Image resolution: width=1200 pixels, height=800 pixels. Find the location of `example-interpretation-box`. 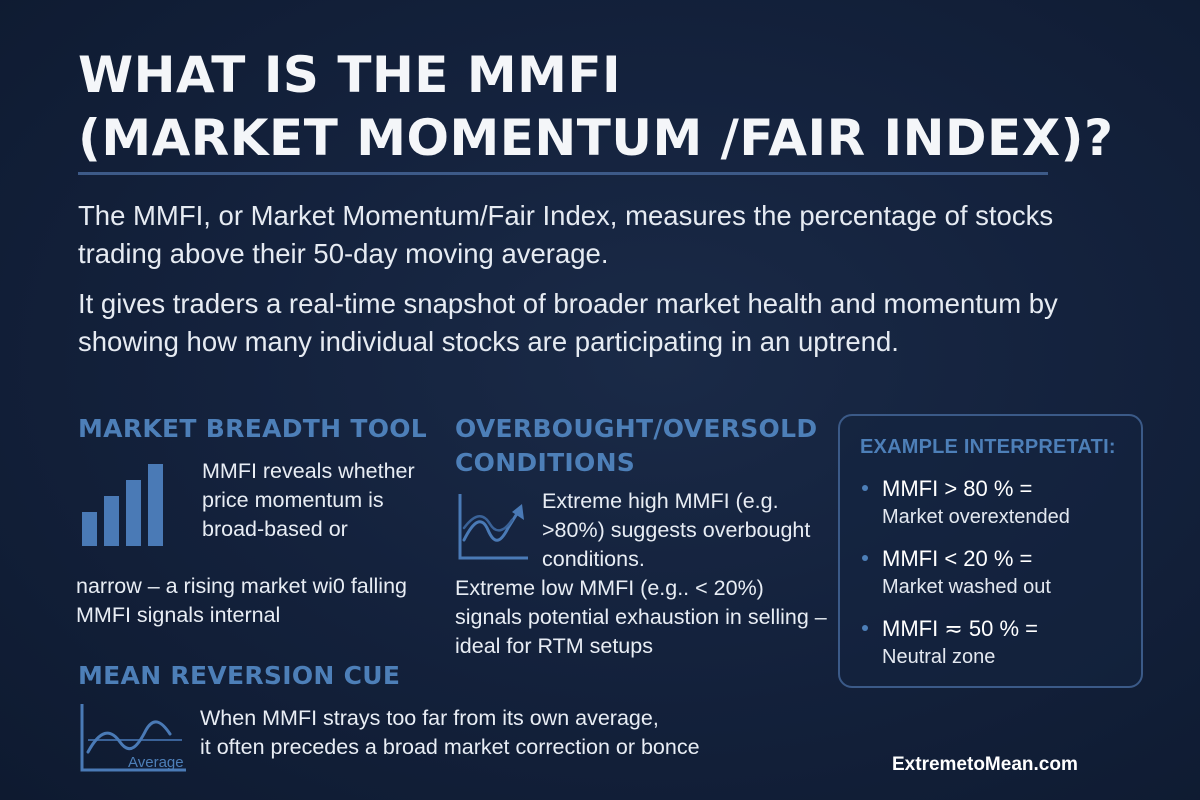

example-interpretation-box is located at coordinates (990, 551).